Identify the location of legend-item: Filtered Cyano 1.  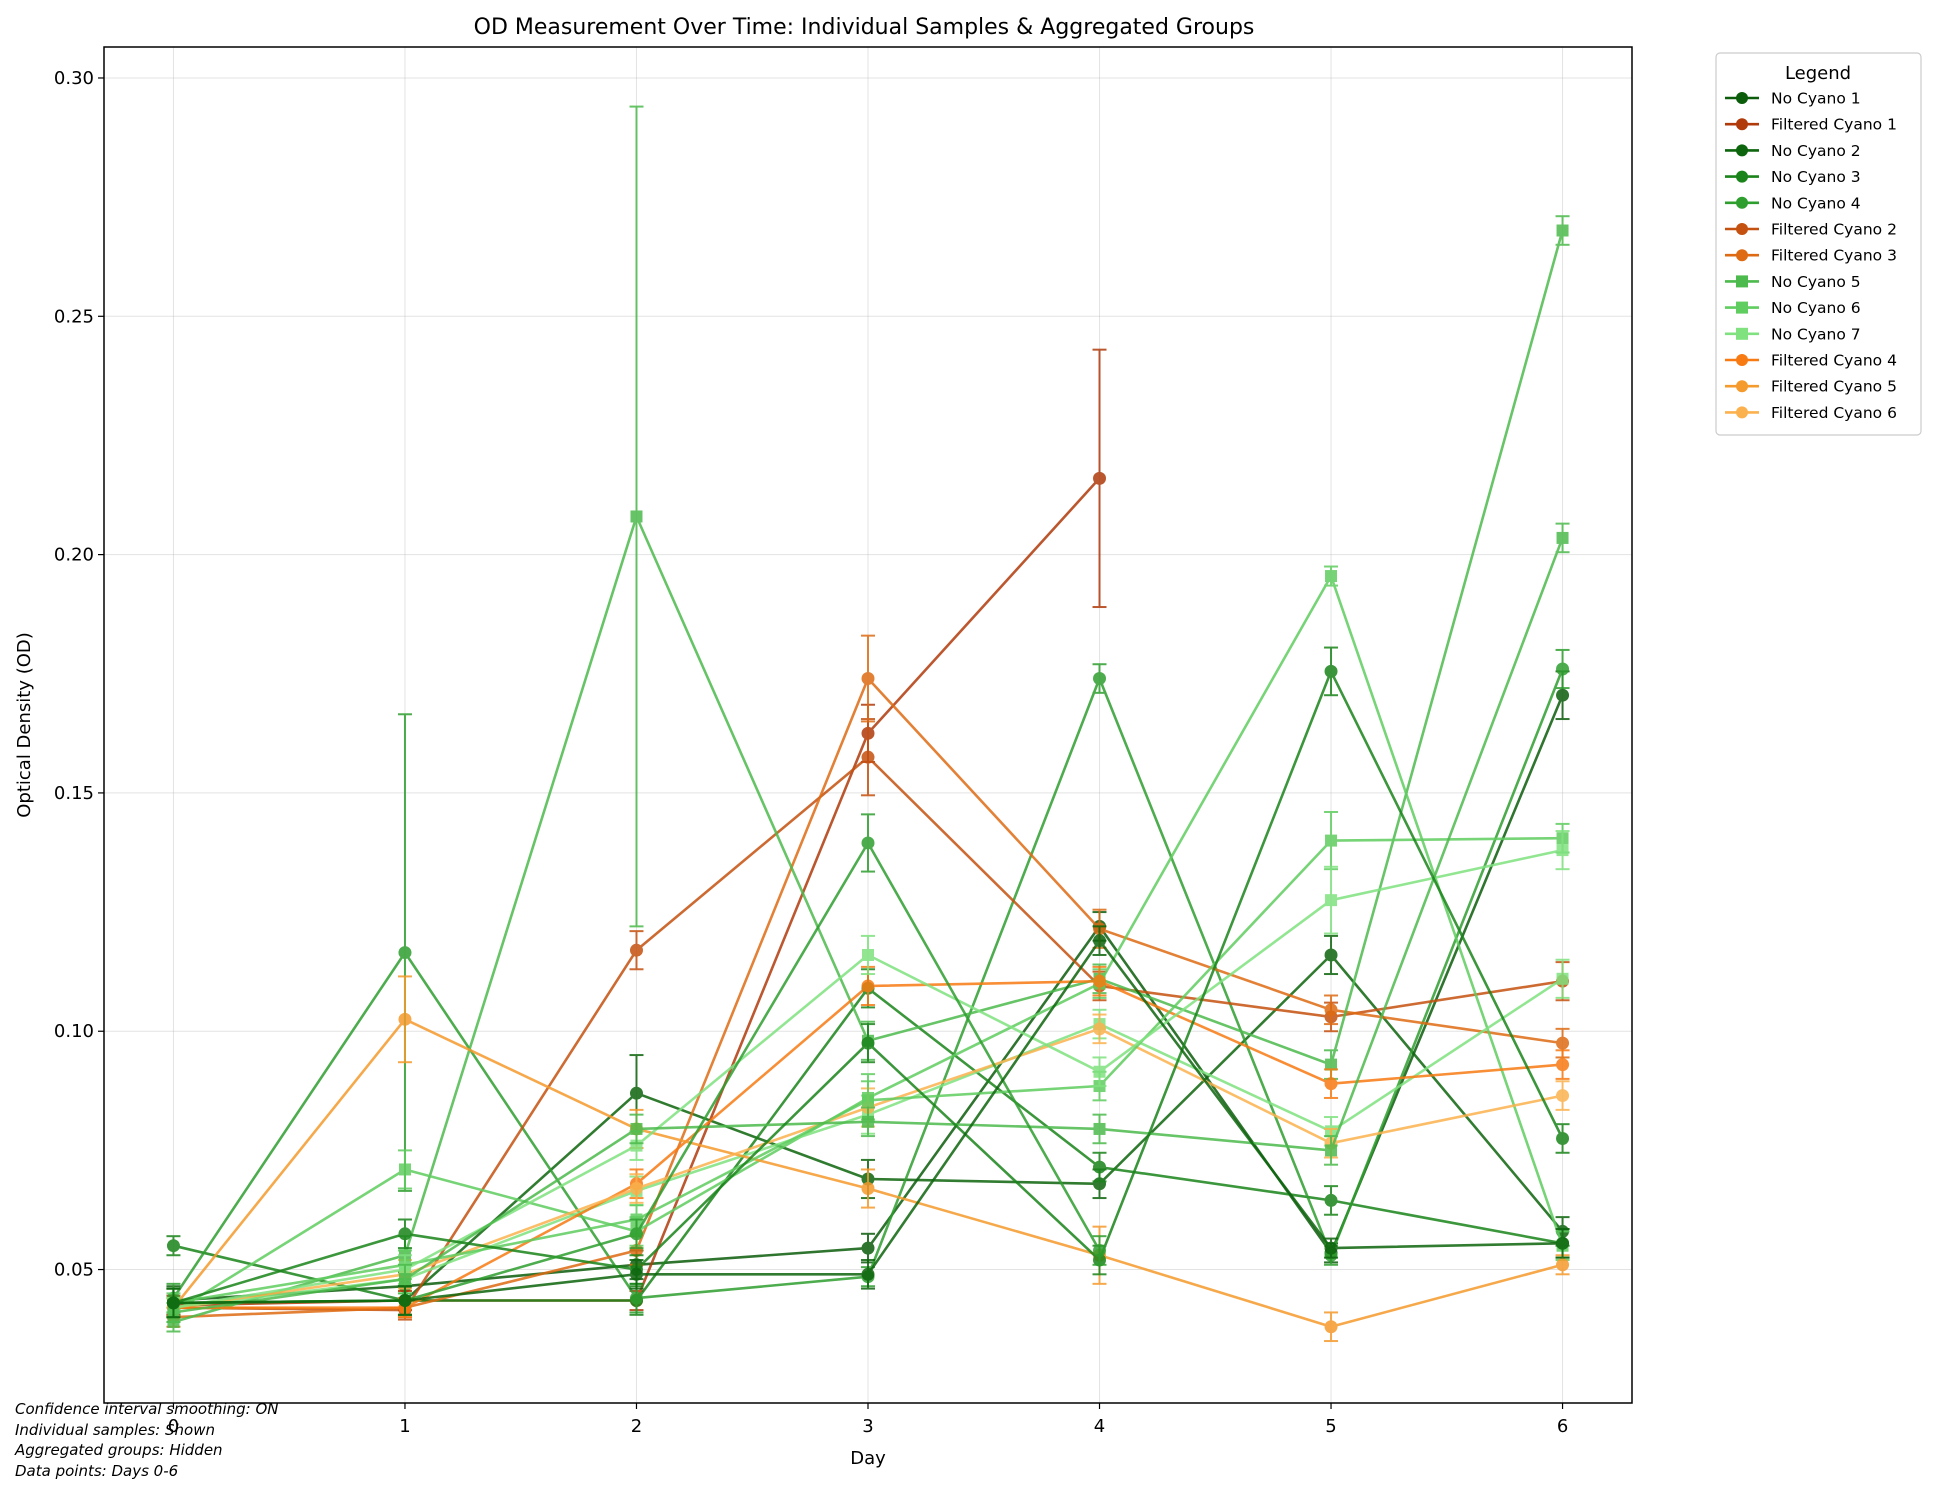
(1811, 125).